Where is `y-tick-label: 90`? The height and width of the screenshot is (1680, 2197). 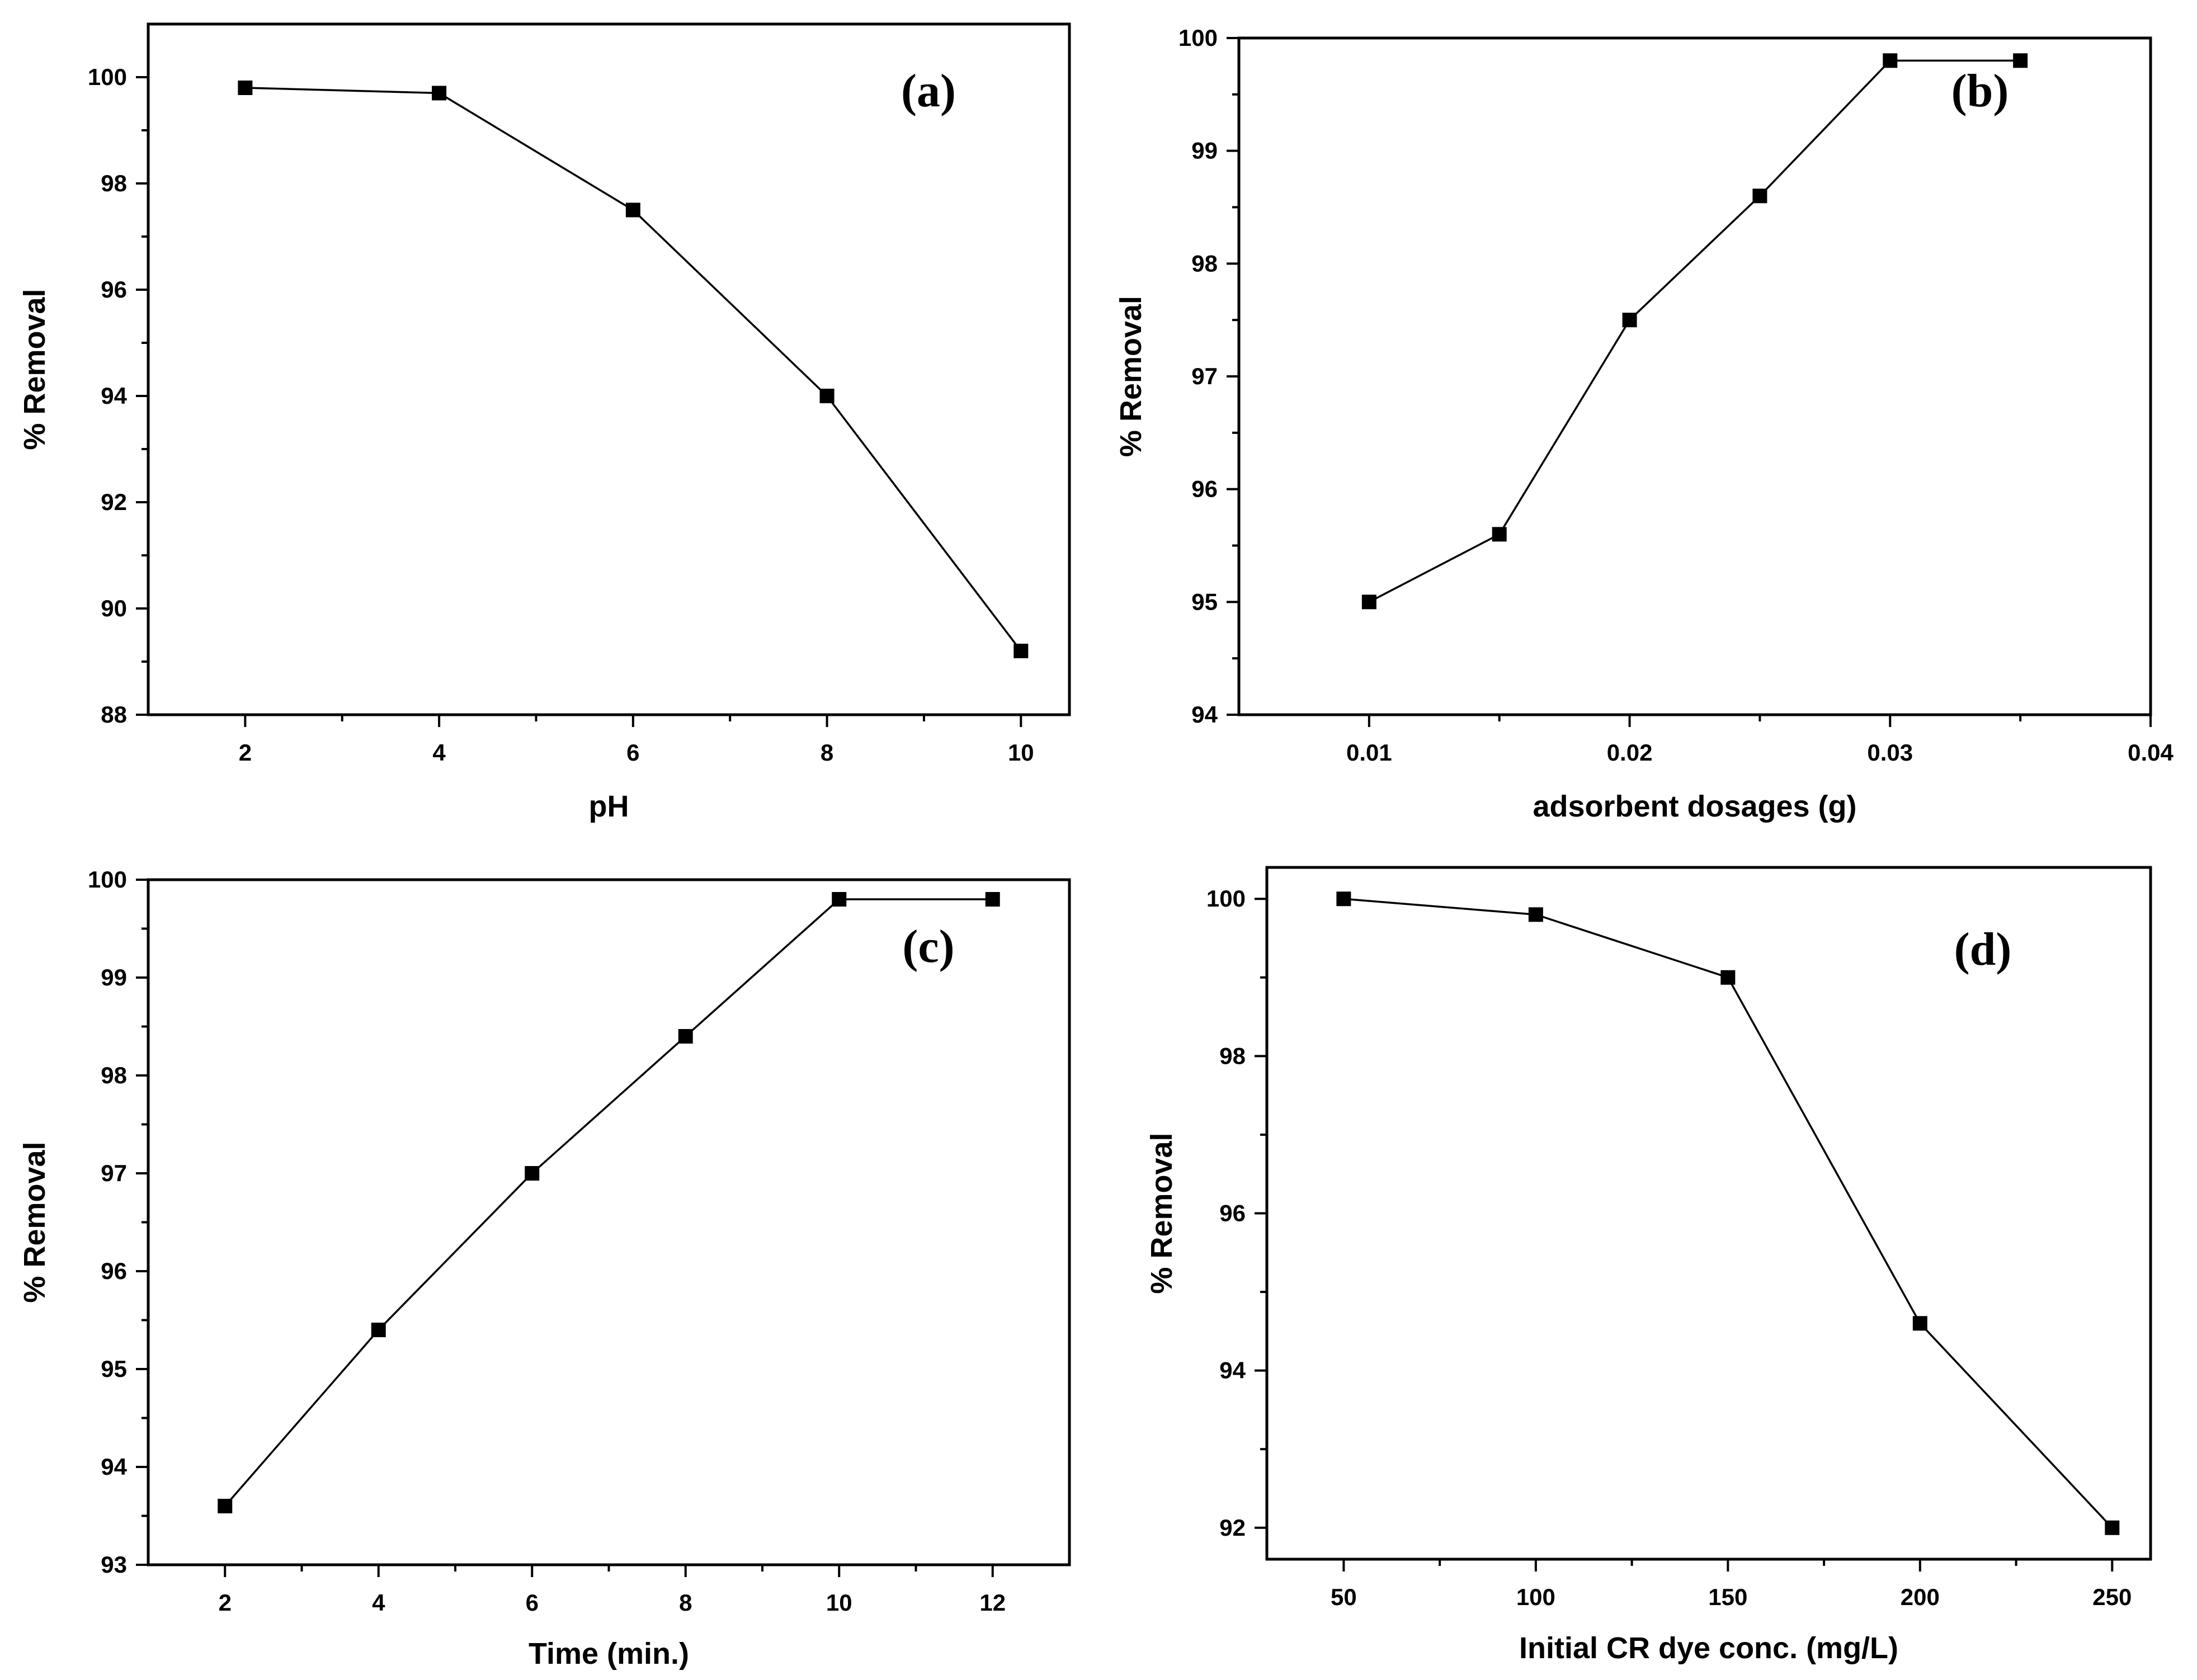
y-tick-label: 90 is located at coordinates (114, 608).